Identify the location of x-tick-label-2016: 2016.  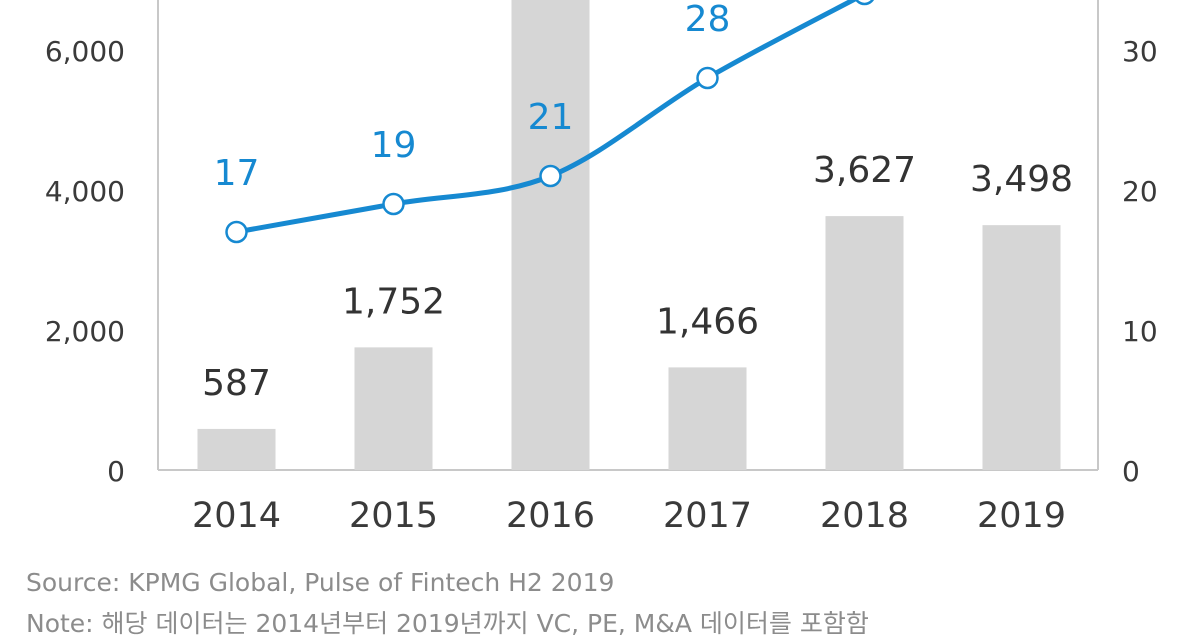
(550, 516).